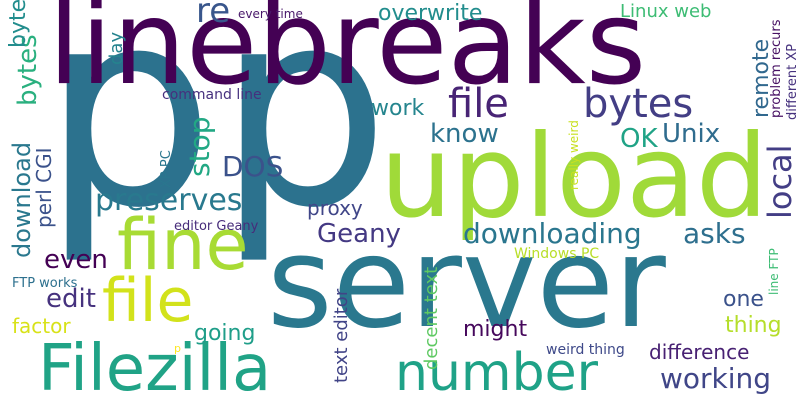 Image resolution: width=800 pixels, height=400 pixels. I want to click on word-downloading: downloading, so click(552, 233).